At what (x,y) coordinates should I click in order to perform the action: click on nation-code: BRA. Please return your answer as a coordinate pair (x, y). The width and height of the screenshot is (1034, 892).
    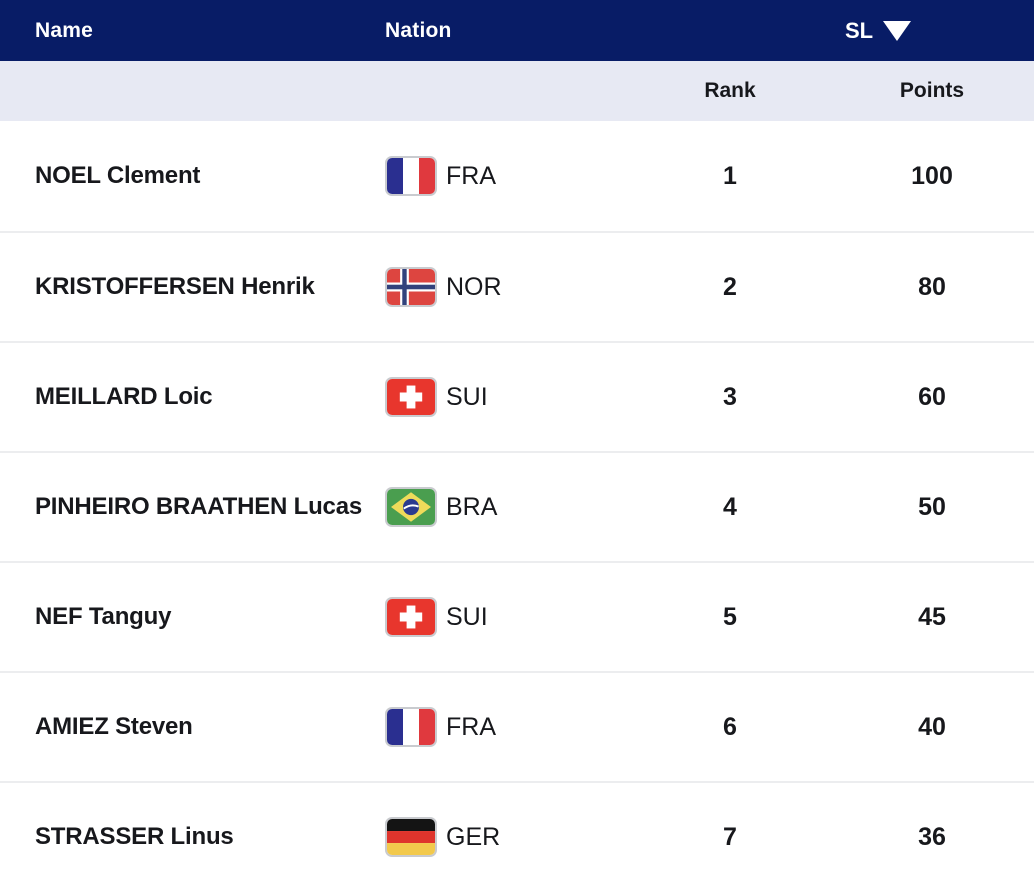
    Looking at the image, I should click on (472, 506).